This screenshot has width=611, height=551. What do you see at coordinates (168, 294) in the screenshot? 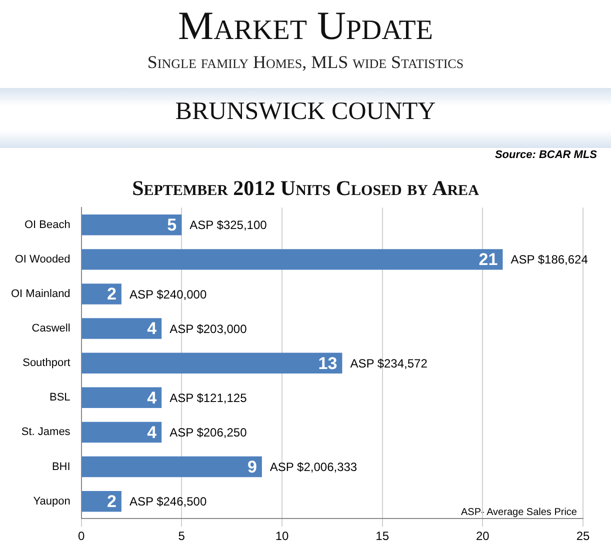
I see `annotation: ASP $240,000` at bounding box center [168, 294].